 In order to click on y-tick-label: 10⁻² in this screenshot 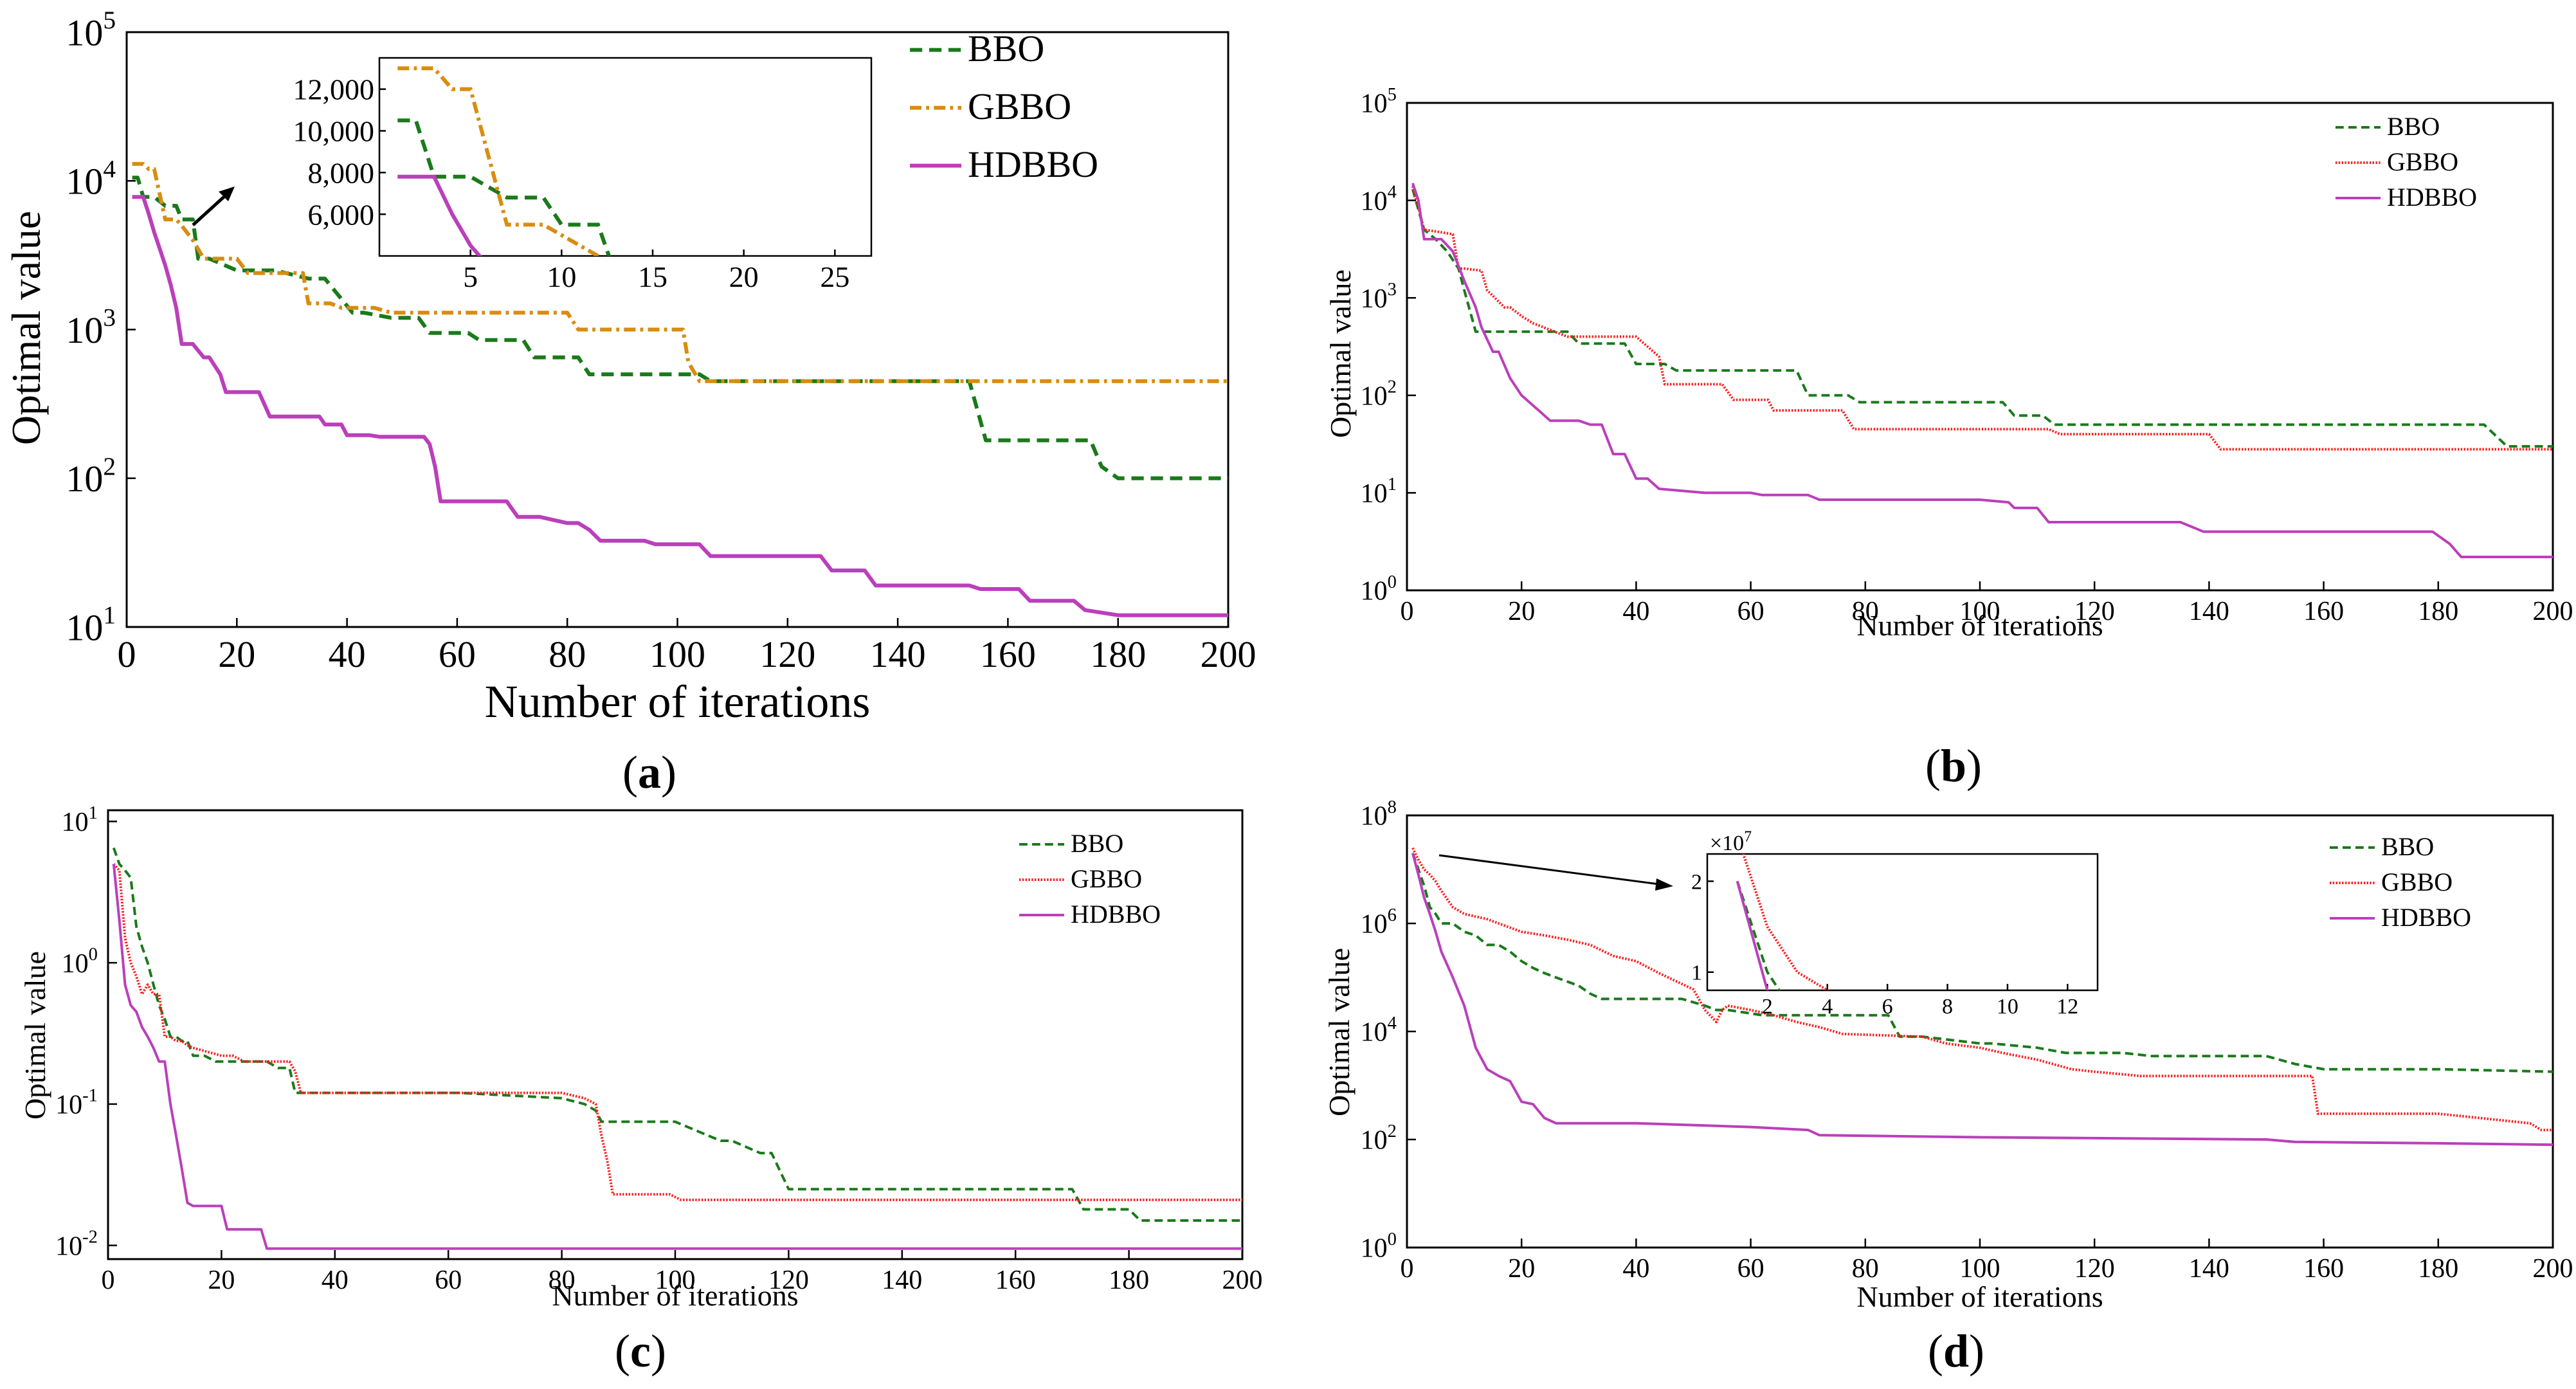, I will do `click(76, 1245)`.